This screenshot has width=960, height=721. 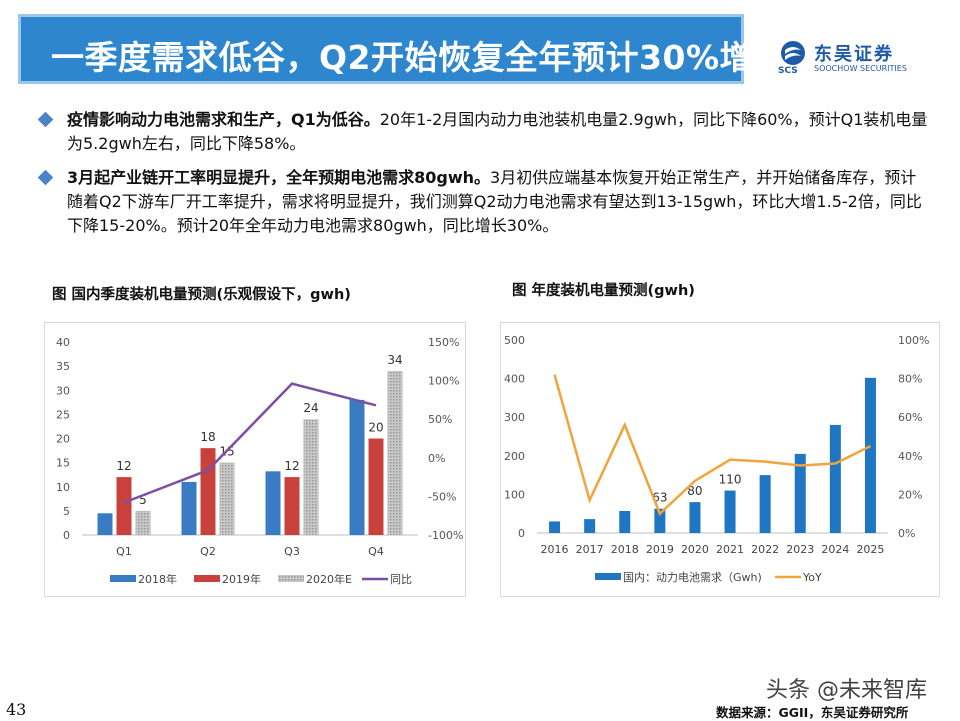 I want to click on y-tick-label: 5, so click(x=66, y=511).